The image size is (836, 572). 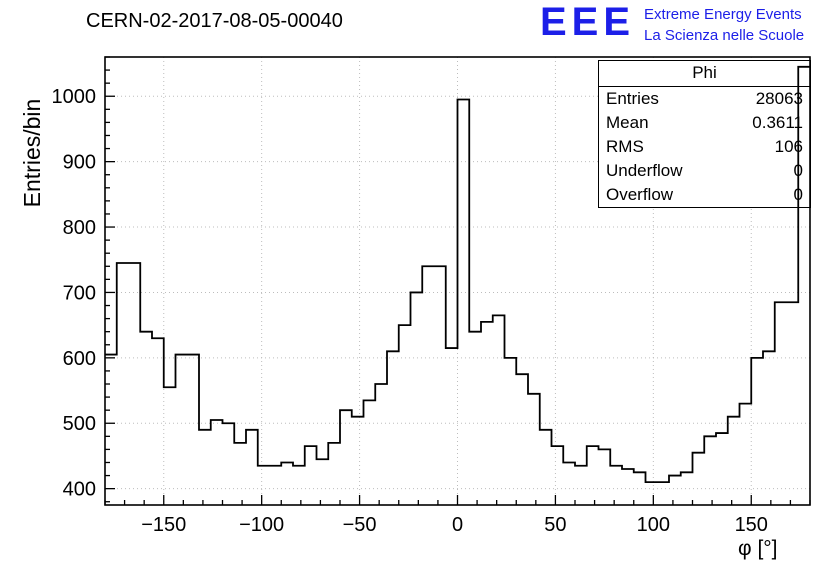 I want to click on eee-logo-line2: La Scienza nelle Scuole, so click(x=724, y=35).